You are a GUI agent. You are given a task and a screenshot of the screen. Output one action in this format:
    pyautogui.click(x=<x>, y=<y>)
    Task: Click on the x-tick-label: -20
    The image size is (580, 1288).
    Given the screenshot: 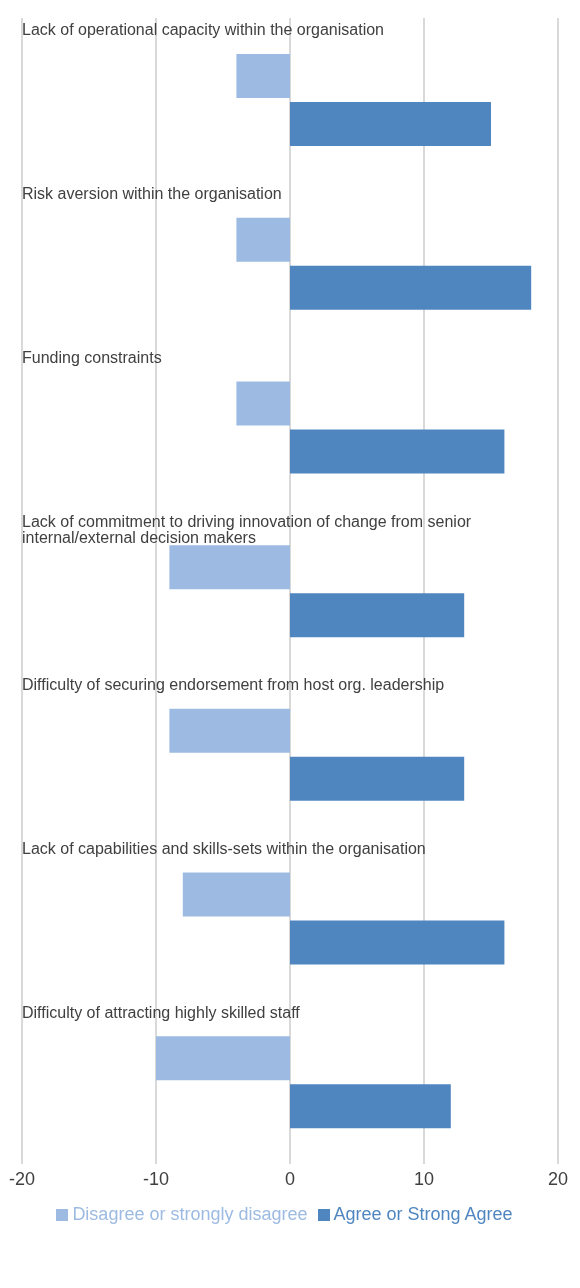 What is the action you would take?
    pyautogui.click(x=22, y=1178)
    